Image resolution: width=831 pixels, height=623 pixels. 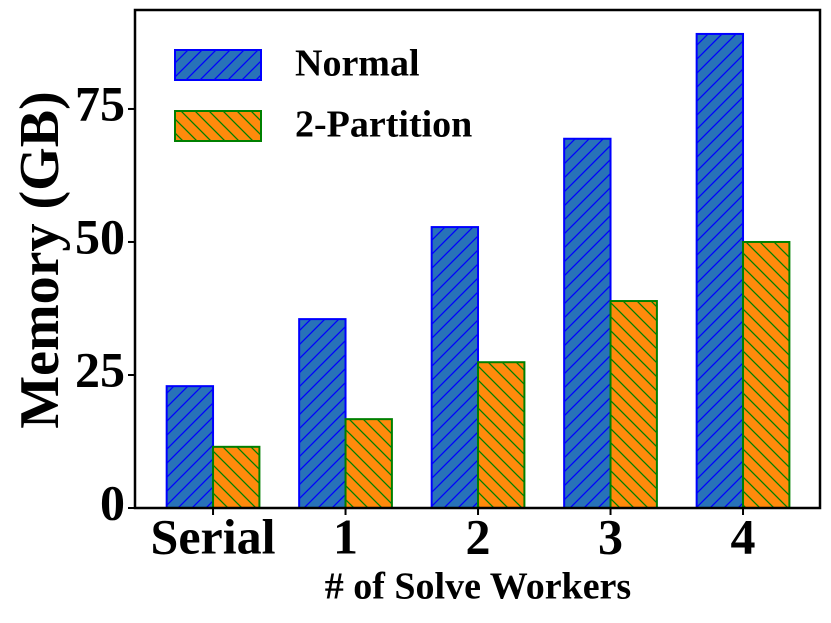 What do you see at coordinates (743, 536) in the screenshot?
I see `x-tick-label: 4` at bounding box center [743, 536].